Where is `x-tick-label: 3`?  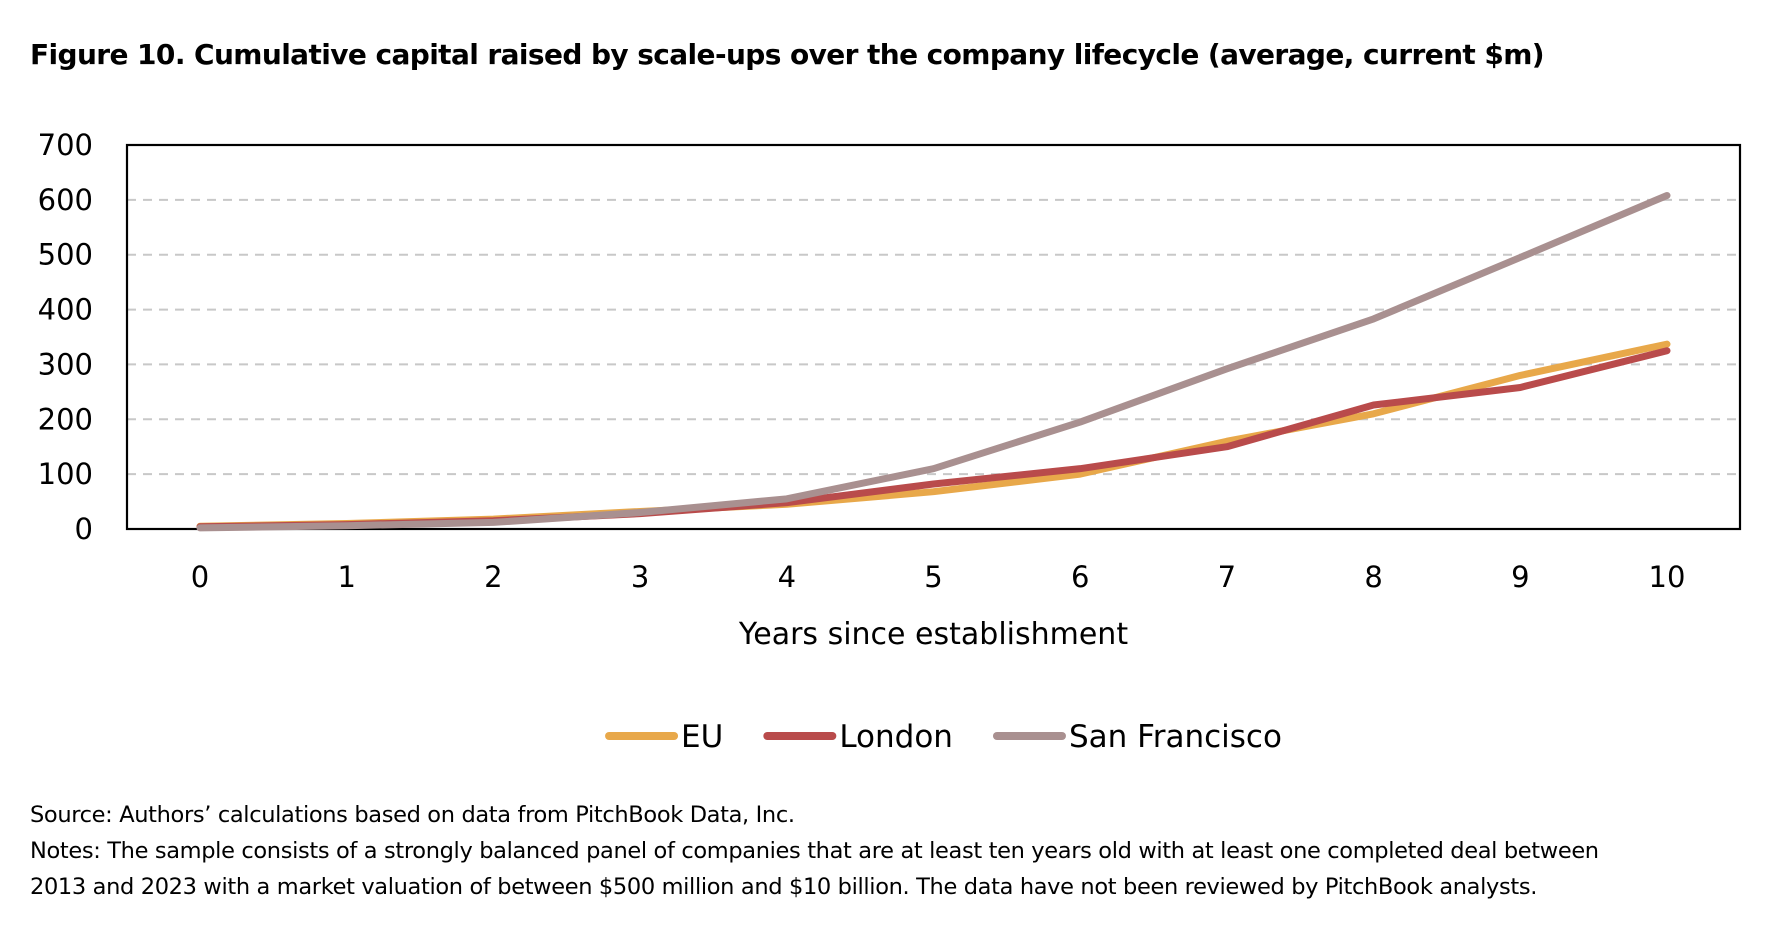 x-tick-label: 3 is located at coordinates (640, 577).